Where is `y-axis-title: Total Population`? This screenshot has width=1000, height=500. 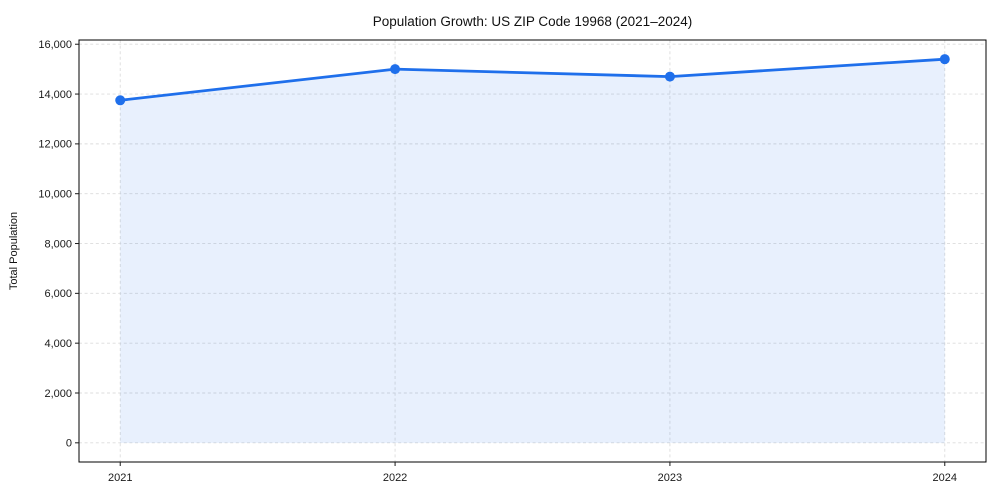
y-axis-title: Total Population is located at coordinates (14, 251).